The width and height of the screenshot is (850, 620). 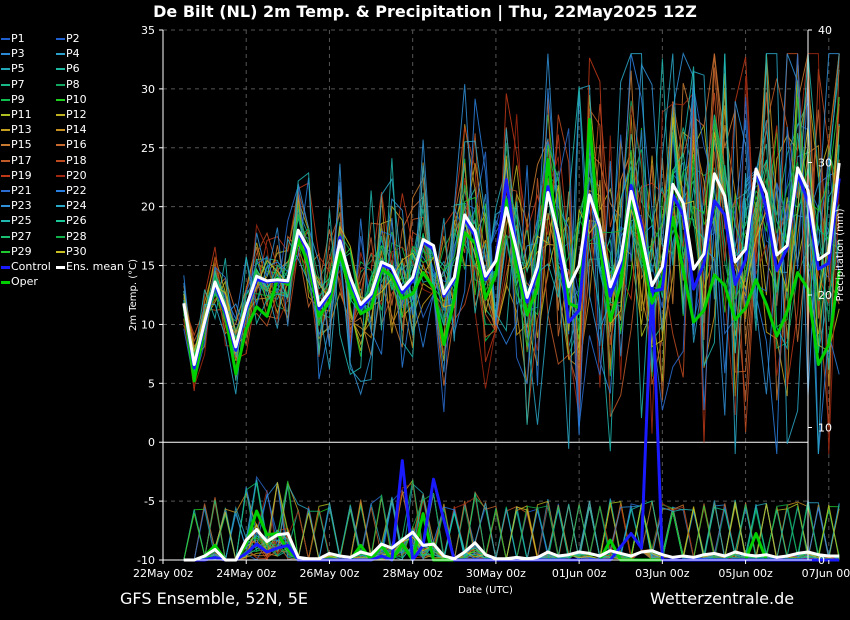 What do you see at coordinates (485, 590) in the screenshot?
I see `x-axis-label: Date (UTC)` at bounding box center [485, 590].